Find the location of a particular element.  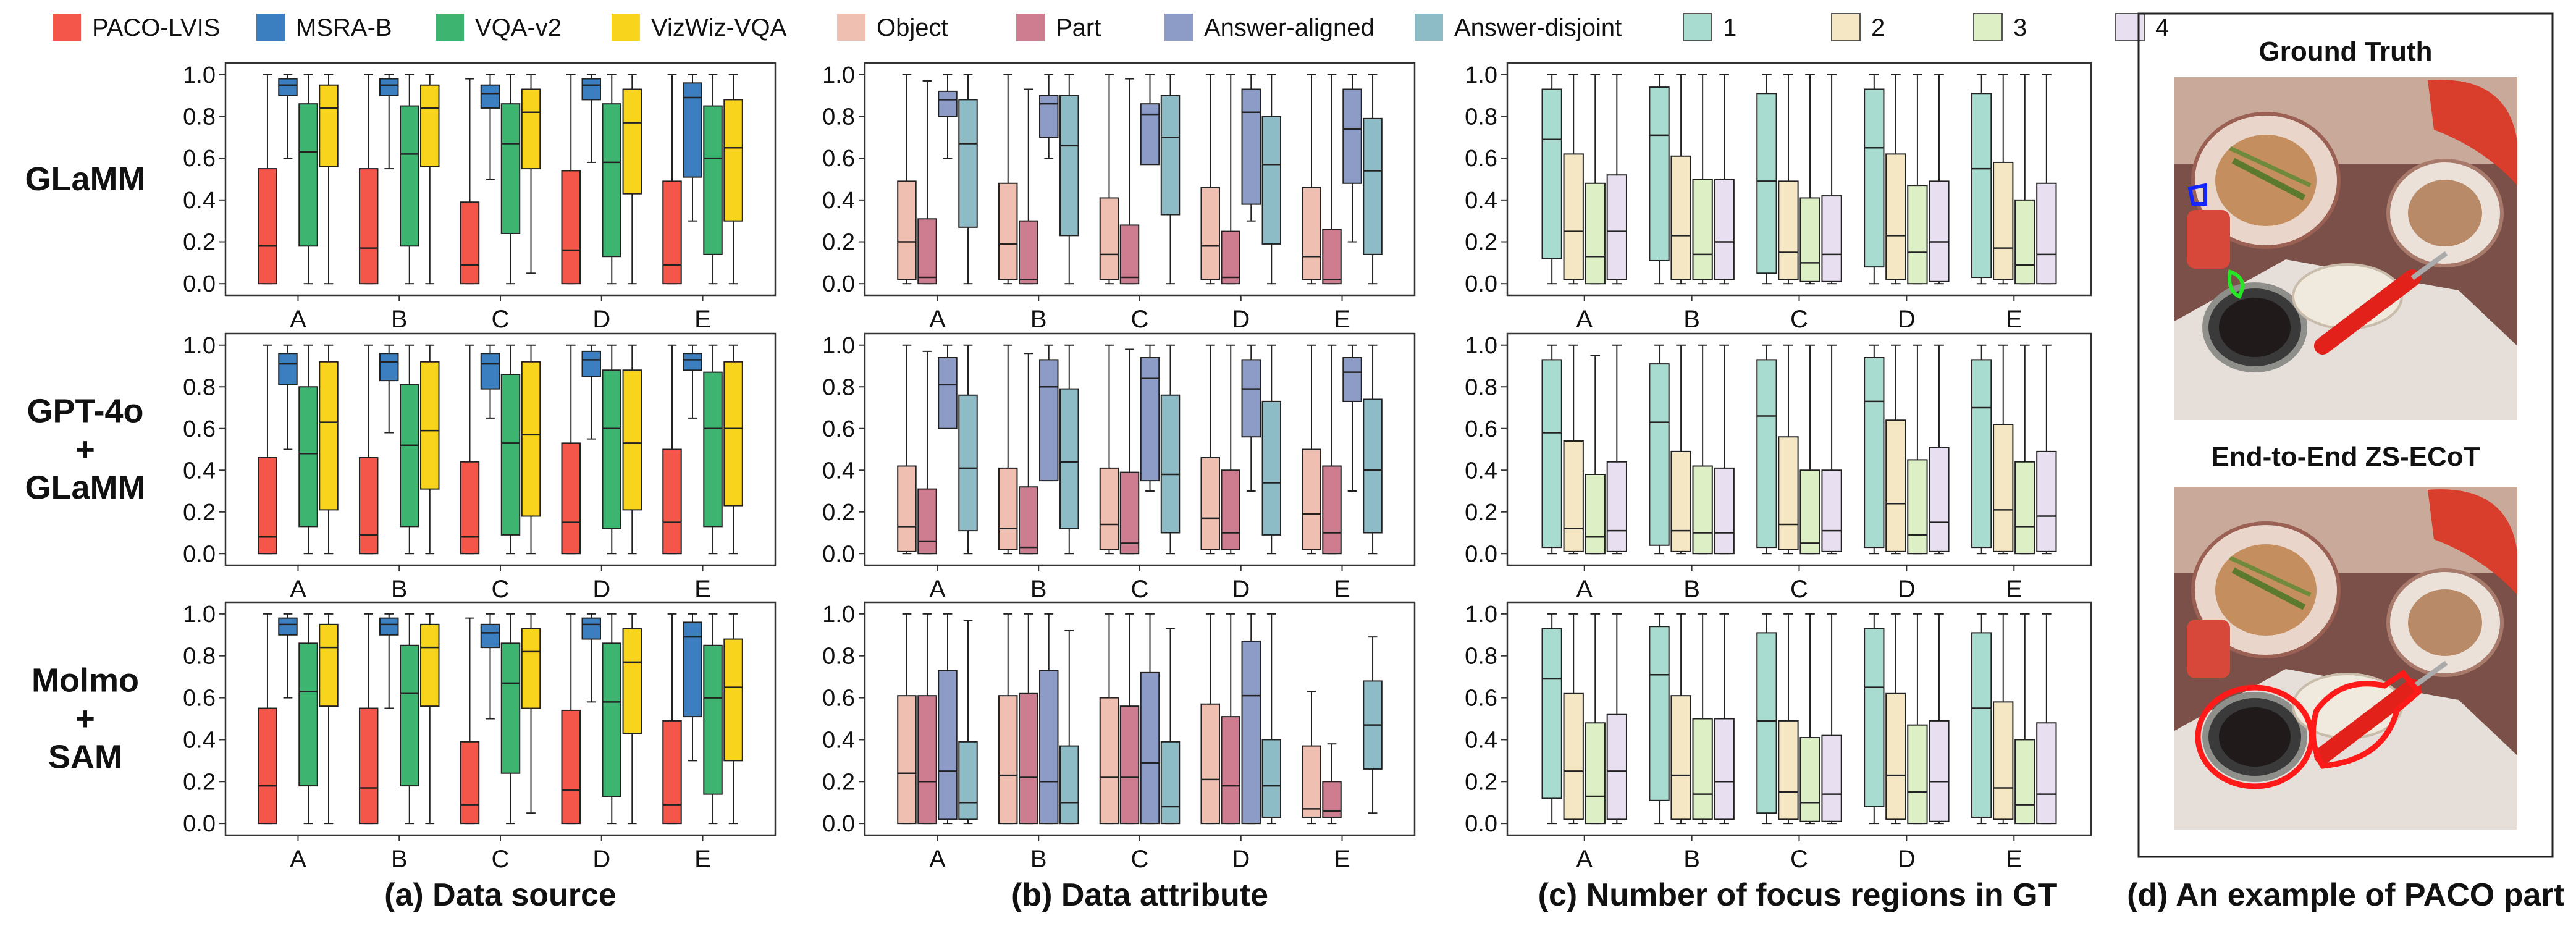

panel-0-2: 0.0 0.2 0.4 0.6 0.8 1.0 A B C D E is located at coordinates (480, 737).